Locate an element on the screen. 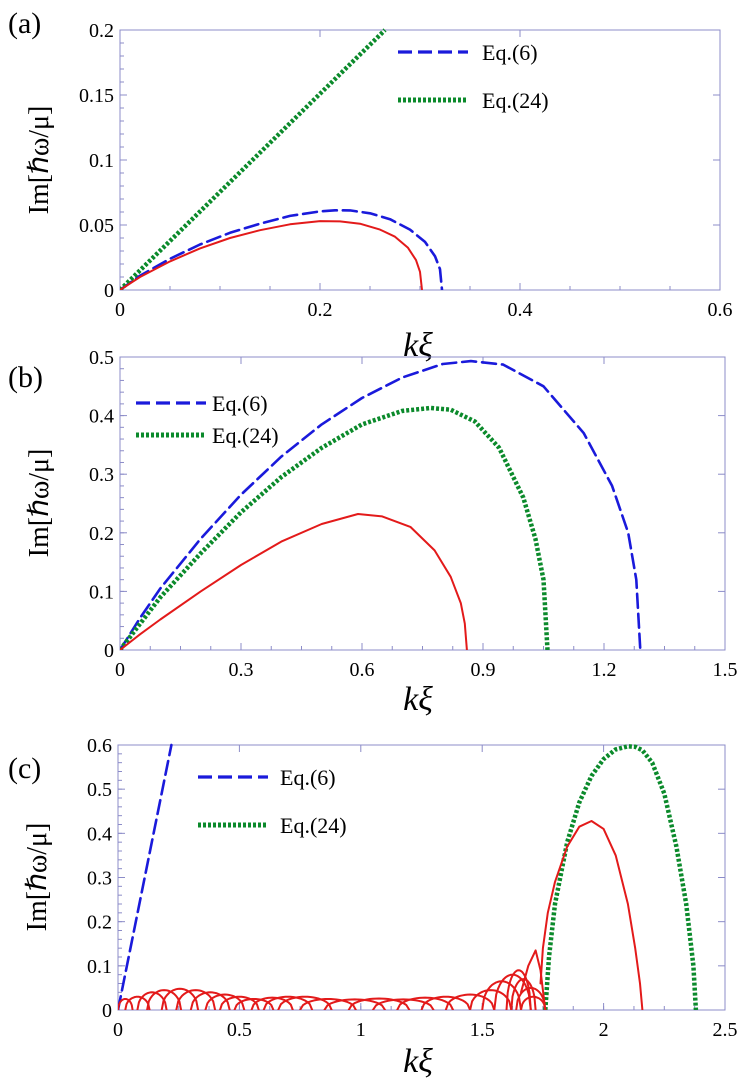 Image resolution: width=747 pixels, height=1082 pixels. x-tick-label: 0.4 is located at coordinates (520, 310).